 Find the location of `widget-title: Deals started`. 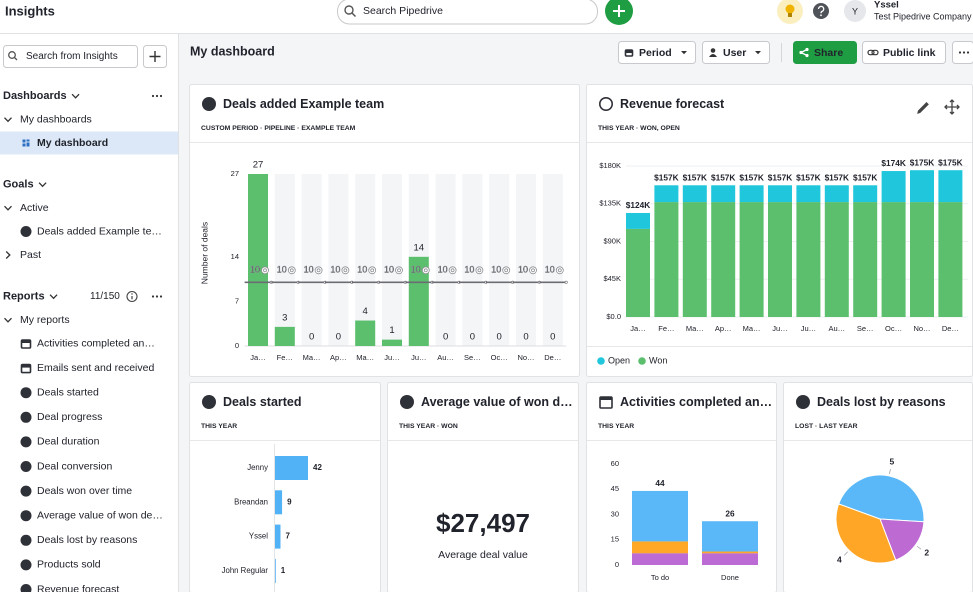

widget-title: Deals started is located at coordinates (262, 402).